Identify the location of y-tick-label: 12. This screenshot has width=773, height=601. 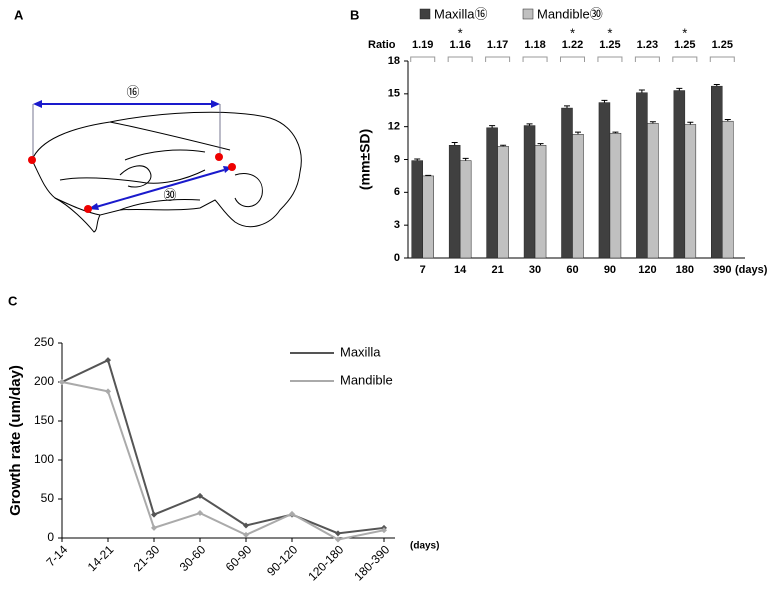
(394, 127).